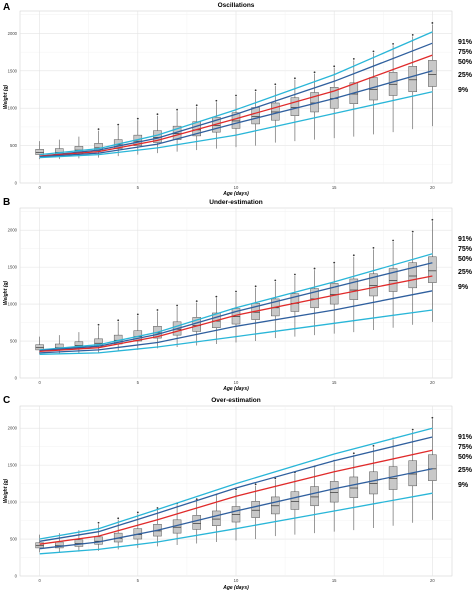 Image resolution: width=474 pixels, height=594 pixels. What do you see at coordinates (465, 457) in the screenshot?
I see `curve-label-50pct: 50%` at bounding box center [465, 457].